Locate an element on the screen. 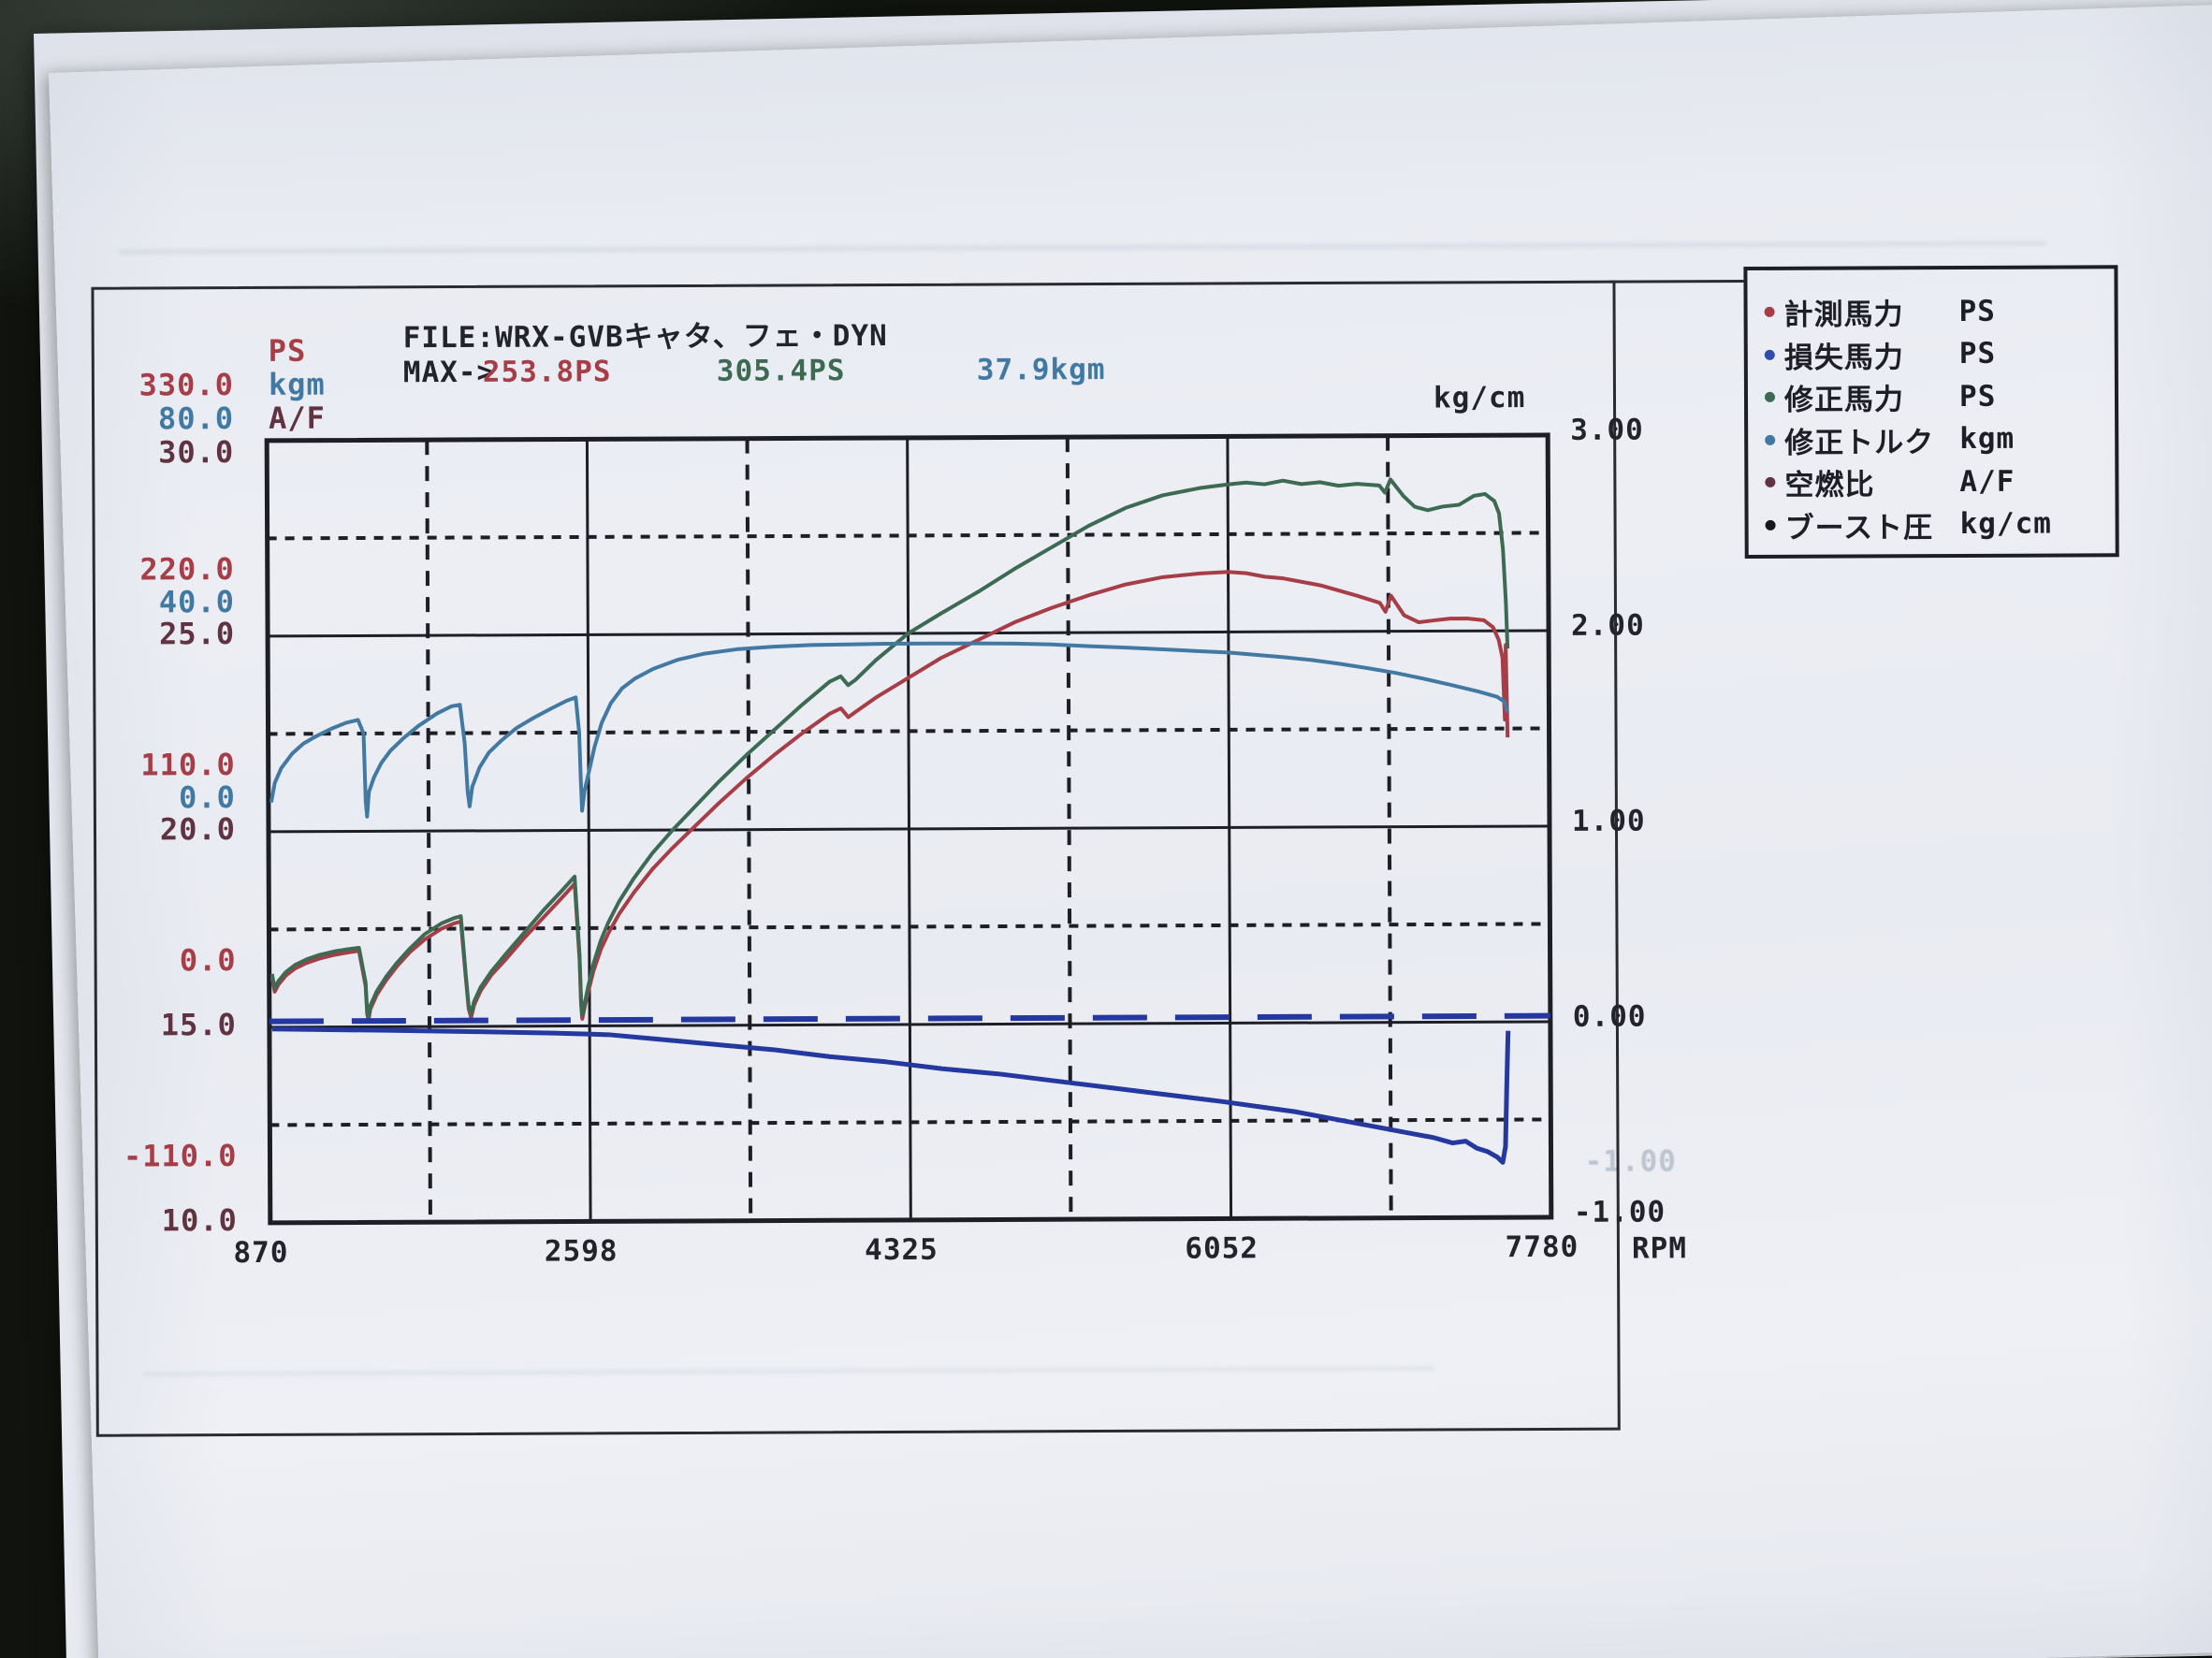 This screenshot has height=1658, width=2212. legend-item: 修正馬力 PS is located at coordinates (1880, 396).